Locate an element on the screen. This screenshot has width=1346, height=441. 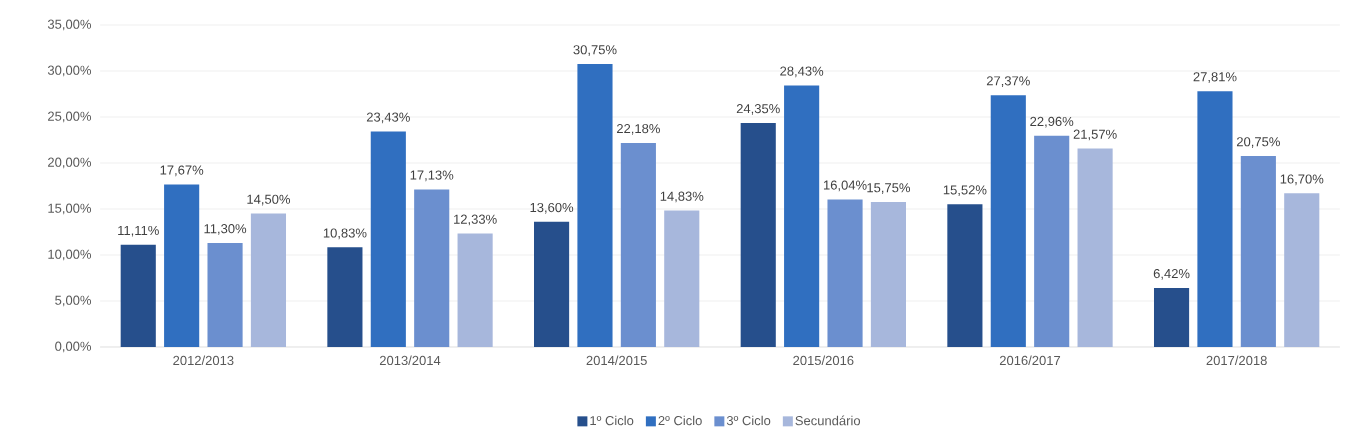
y-tick-label: 10,00% is located at coordinates (70, 255).